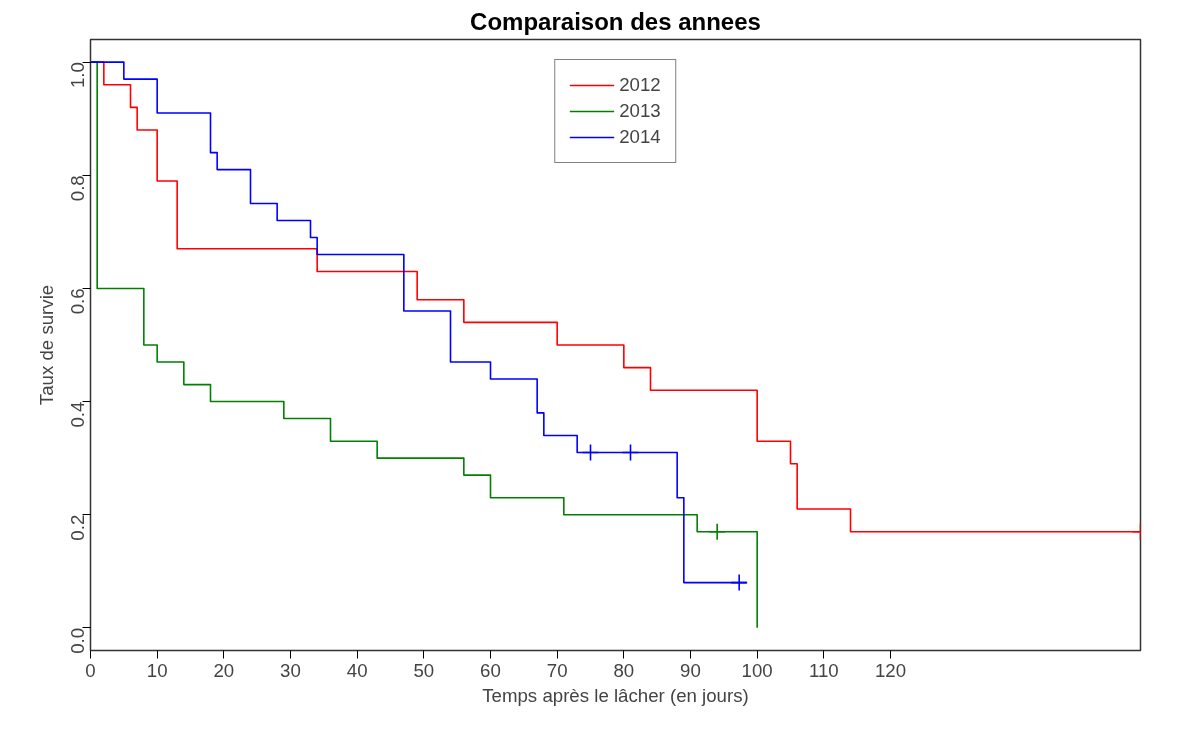 This screenshot has height=736, width=1199. What do you see at coordinates (424, 670) in the screenshot?
I see `x-tick-label: 50` at bounding box center [424, 670].